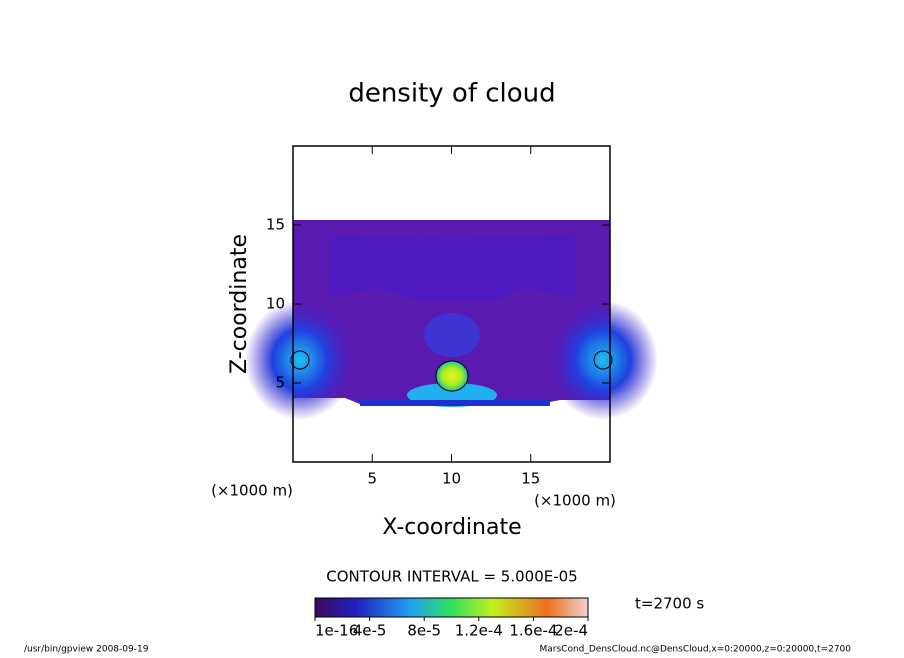 The image size is (904, 658). I want to click on y-tick-label: 10, so click(275, 304).